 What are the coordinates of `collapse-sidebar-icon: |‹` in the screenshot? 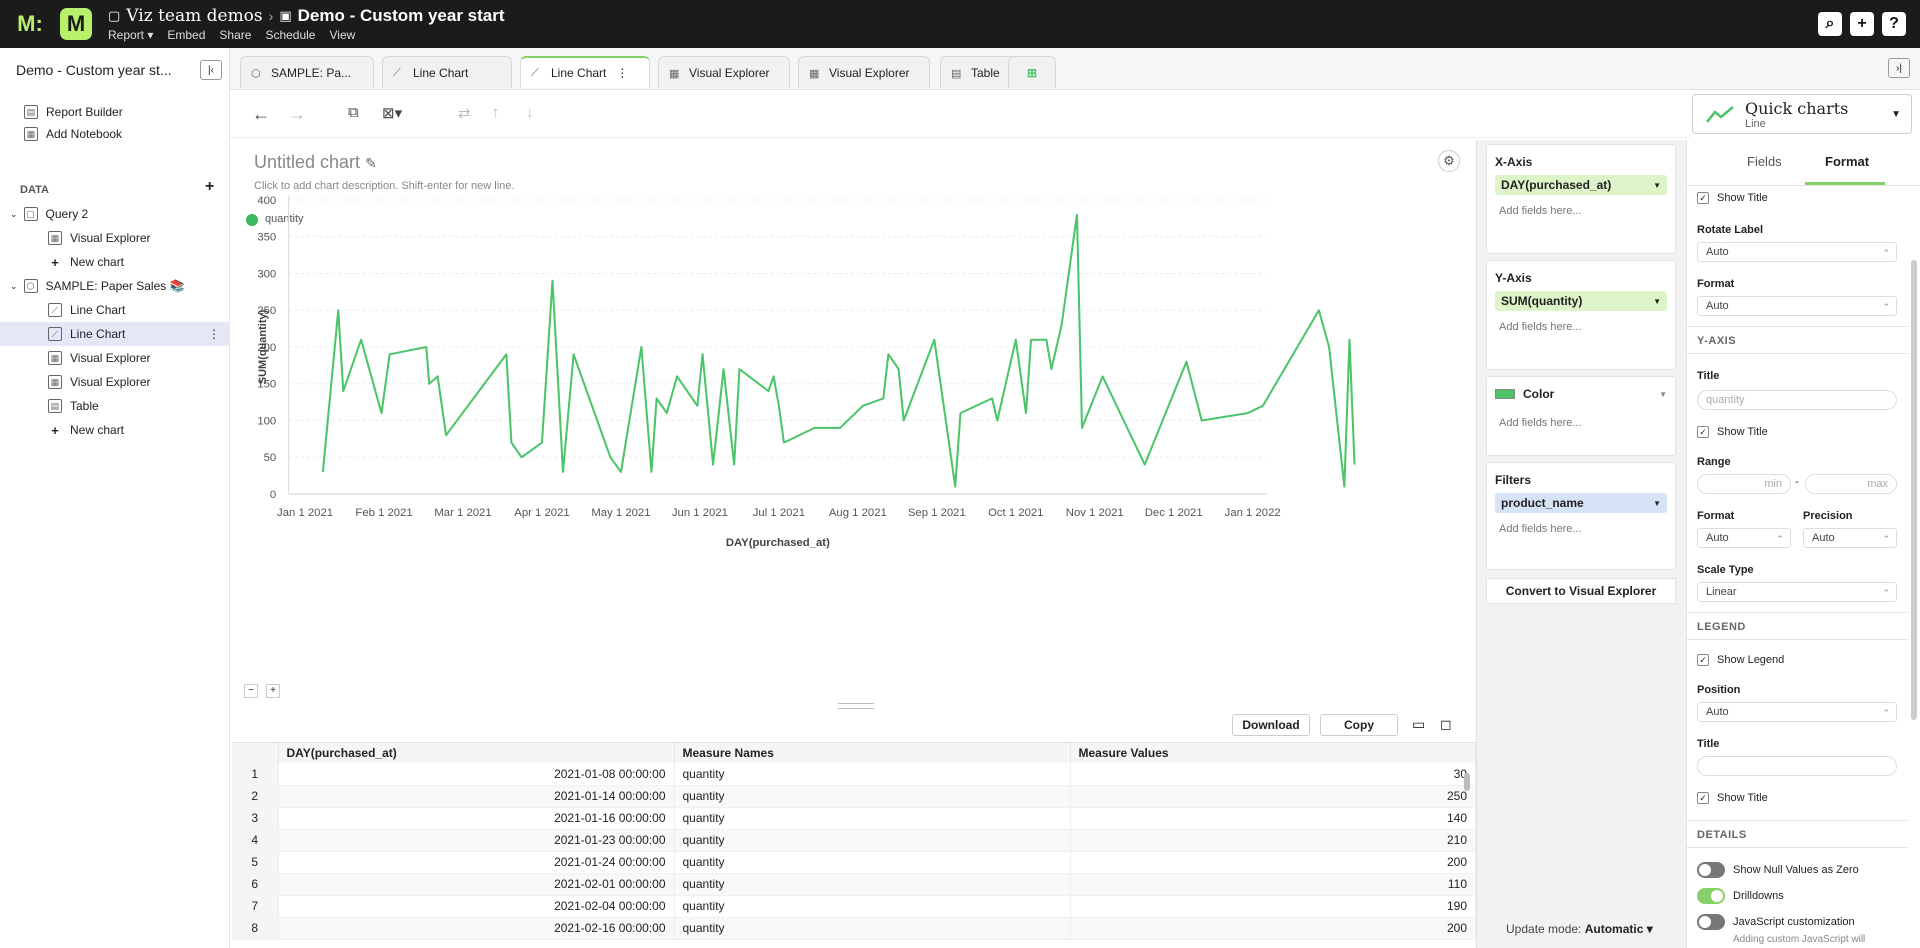 It's located at (211, 70).